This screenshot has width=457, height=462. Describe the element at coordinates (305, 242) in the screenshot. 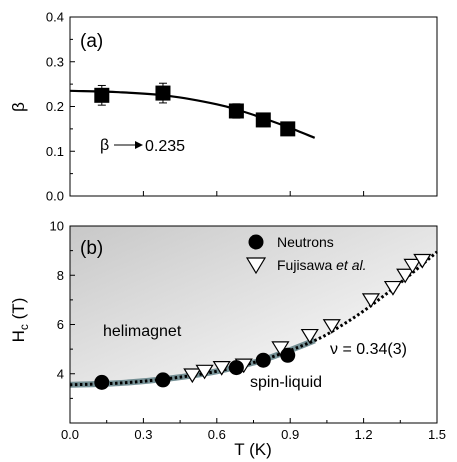

I see `legend-neutrons-label: Neutrons` at that location.